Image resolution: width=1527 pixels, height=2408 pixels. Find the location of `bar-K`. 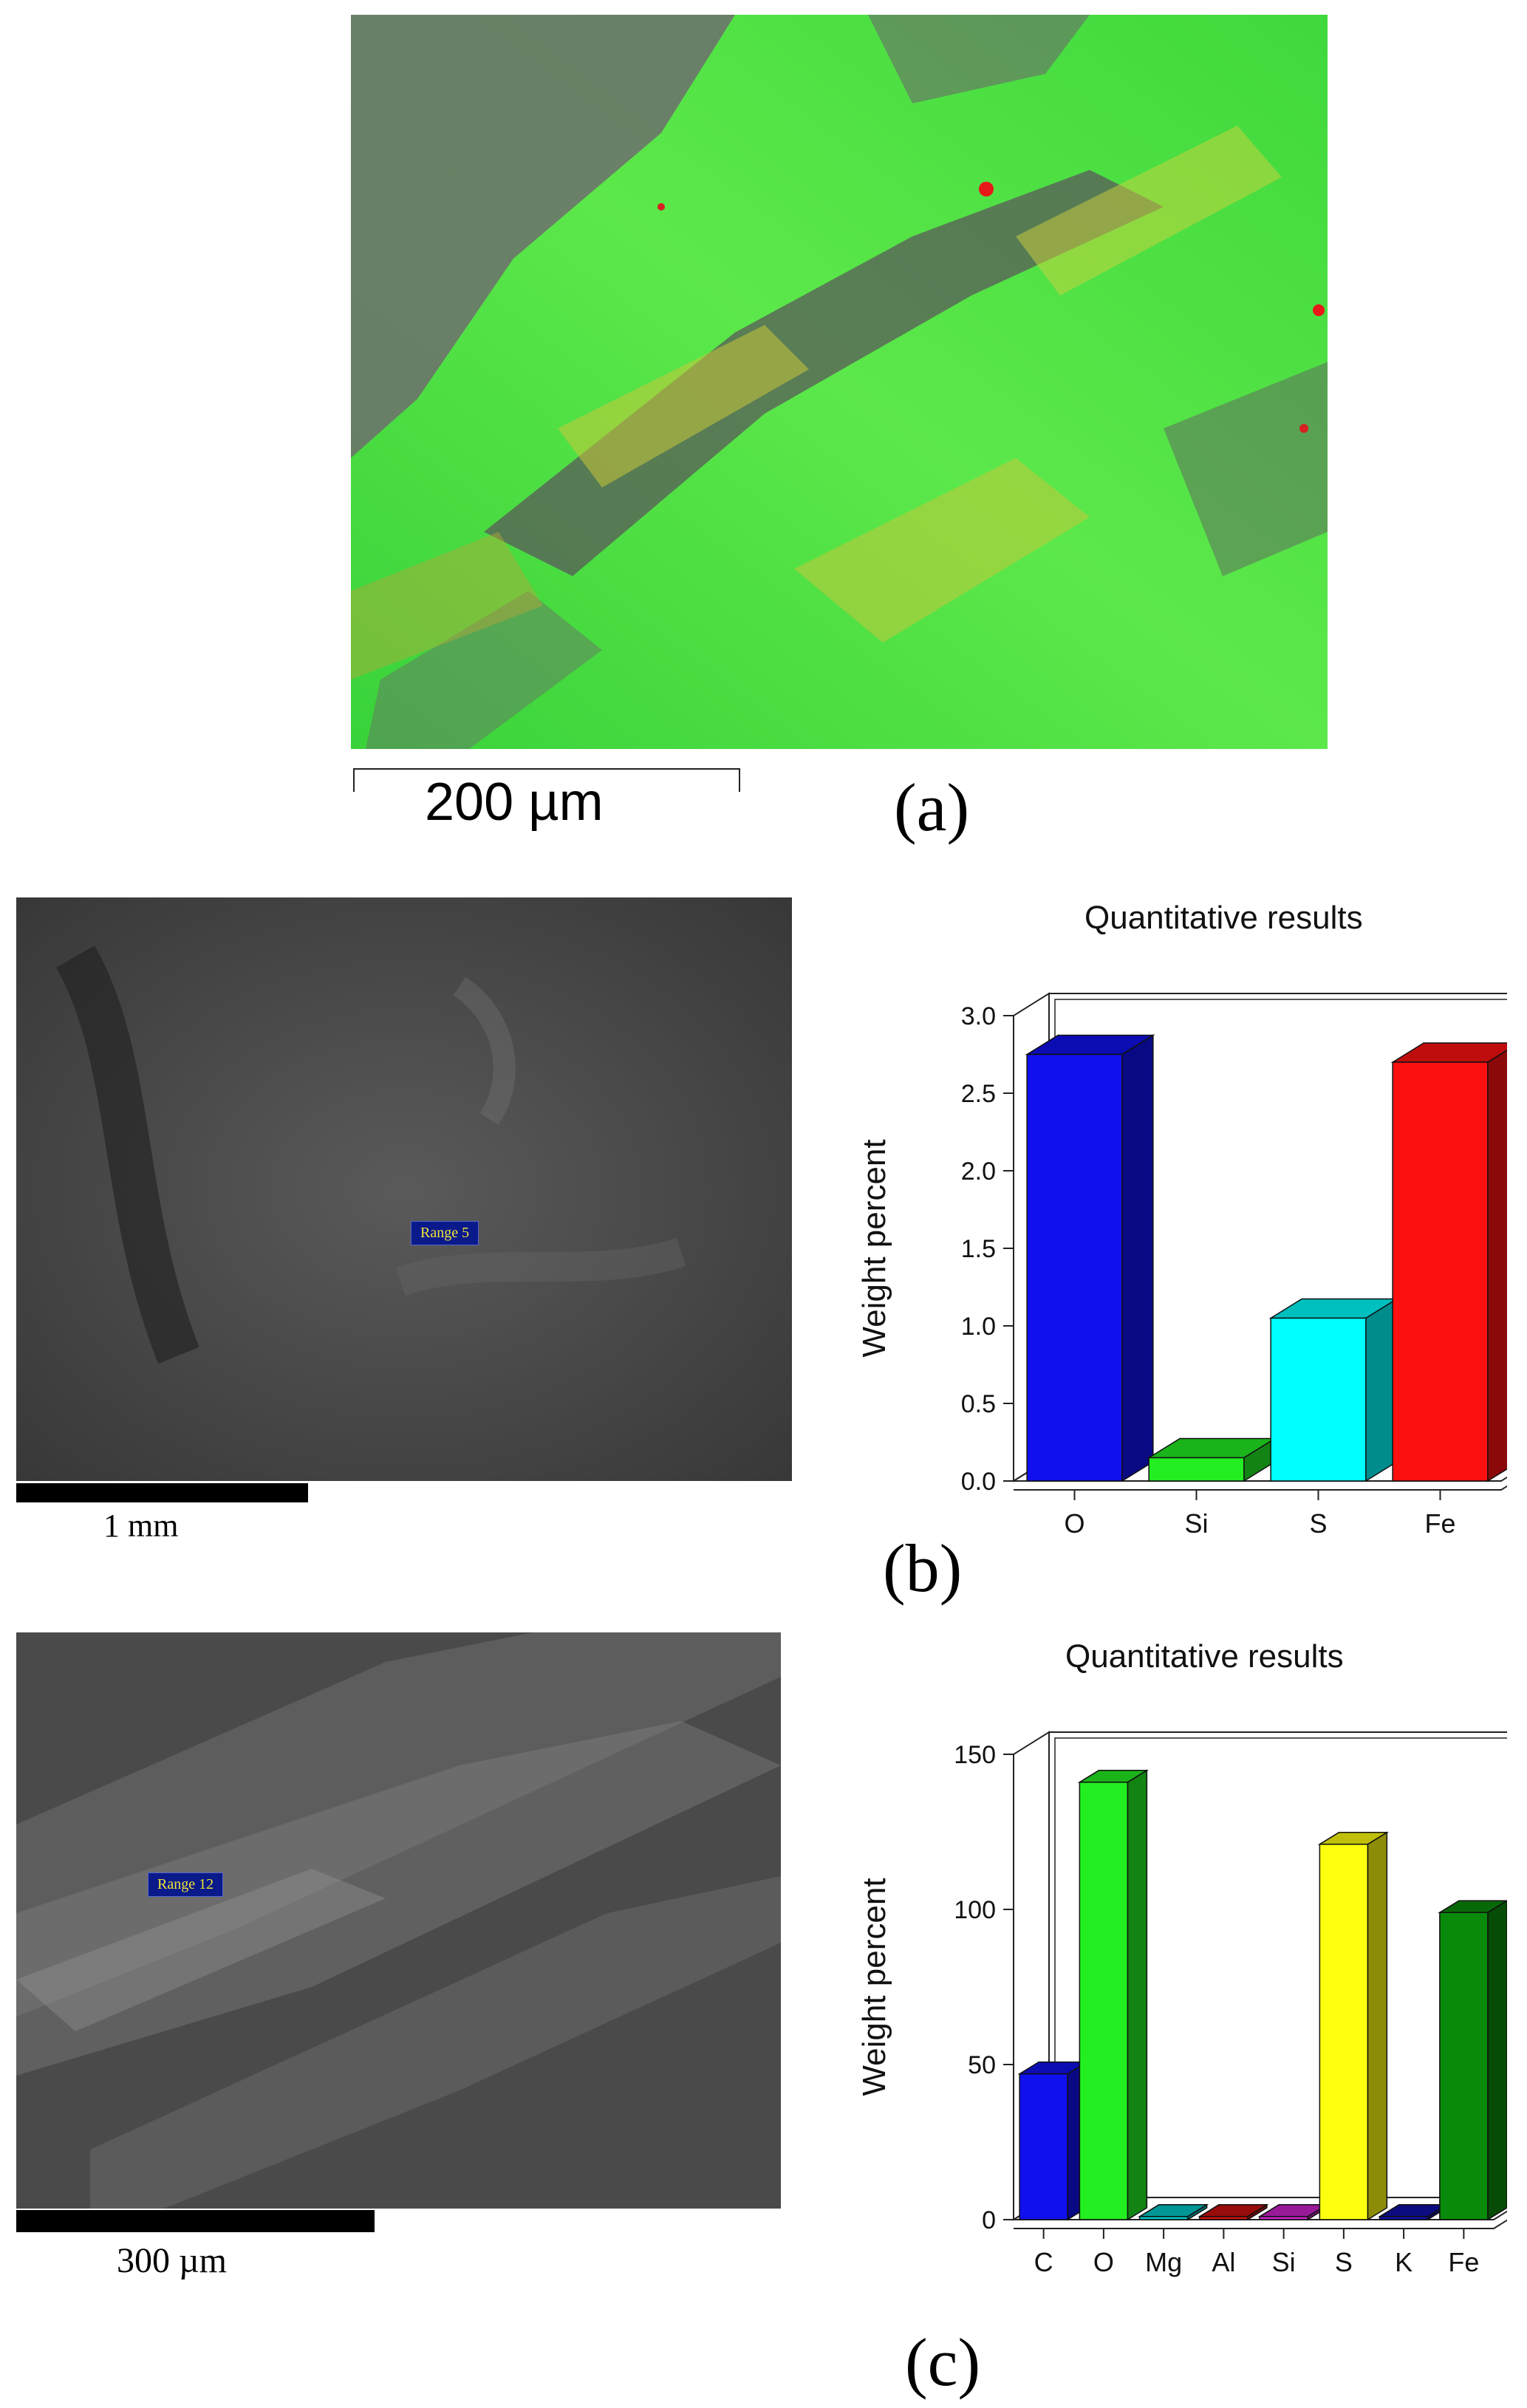

bar-K is located at coordinates (1413, 2212).